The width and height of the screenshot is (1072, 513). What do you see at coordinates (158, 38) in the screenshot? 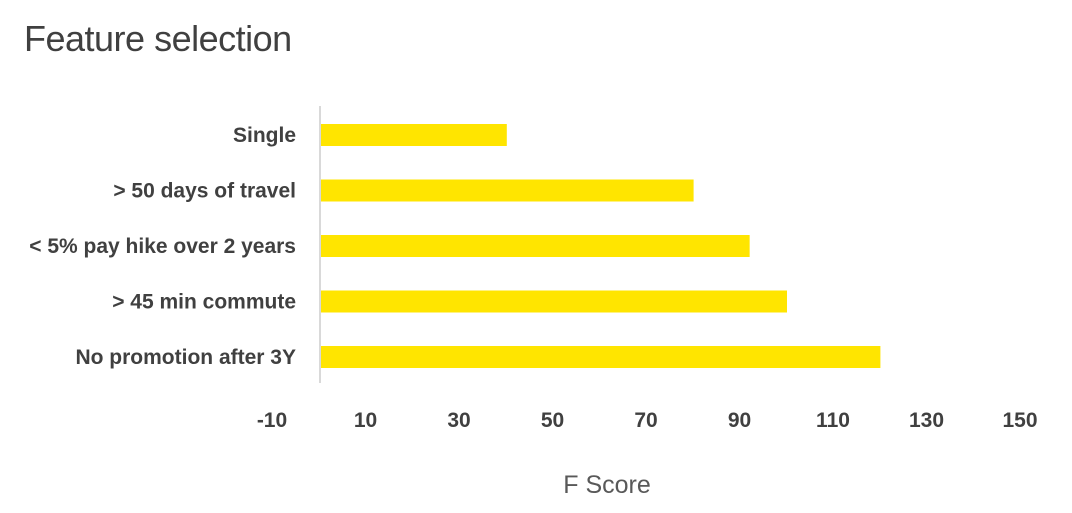
I see `chart-title: Feature selection` at bounding box center [158, 38].